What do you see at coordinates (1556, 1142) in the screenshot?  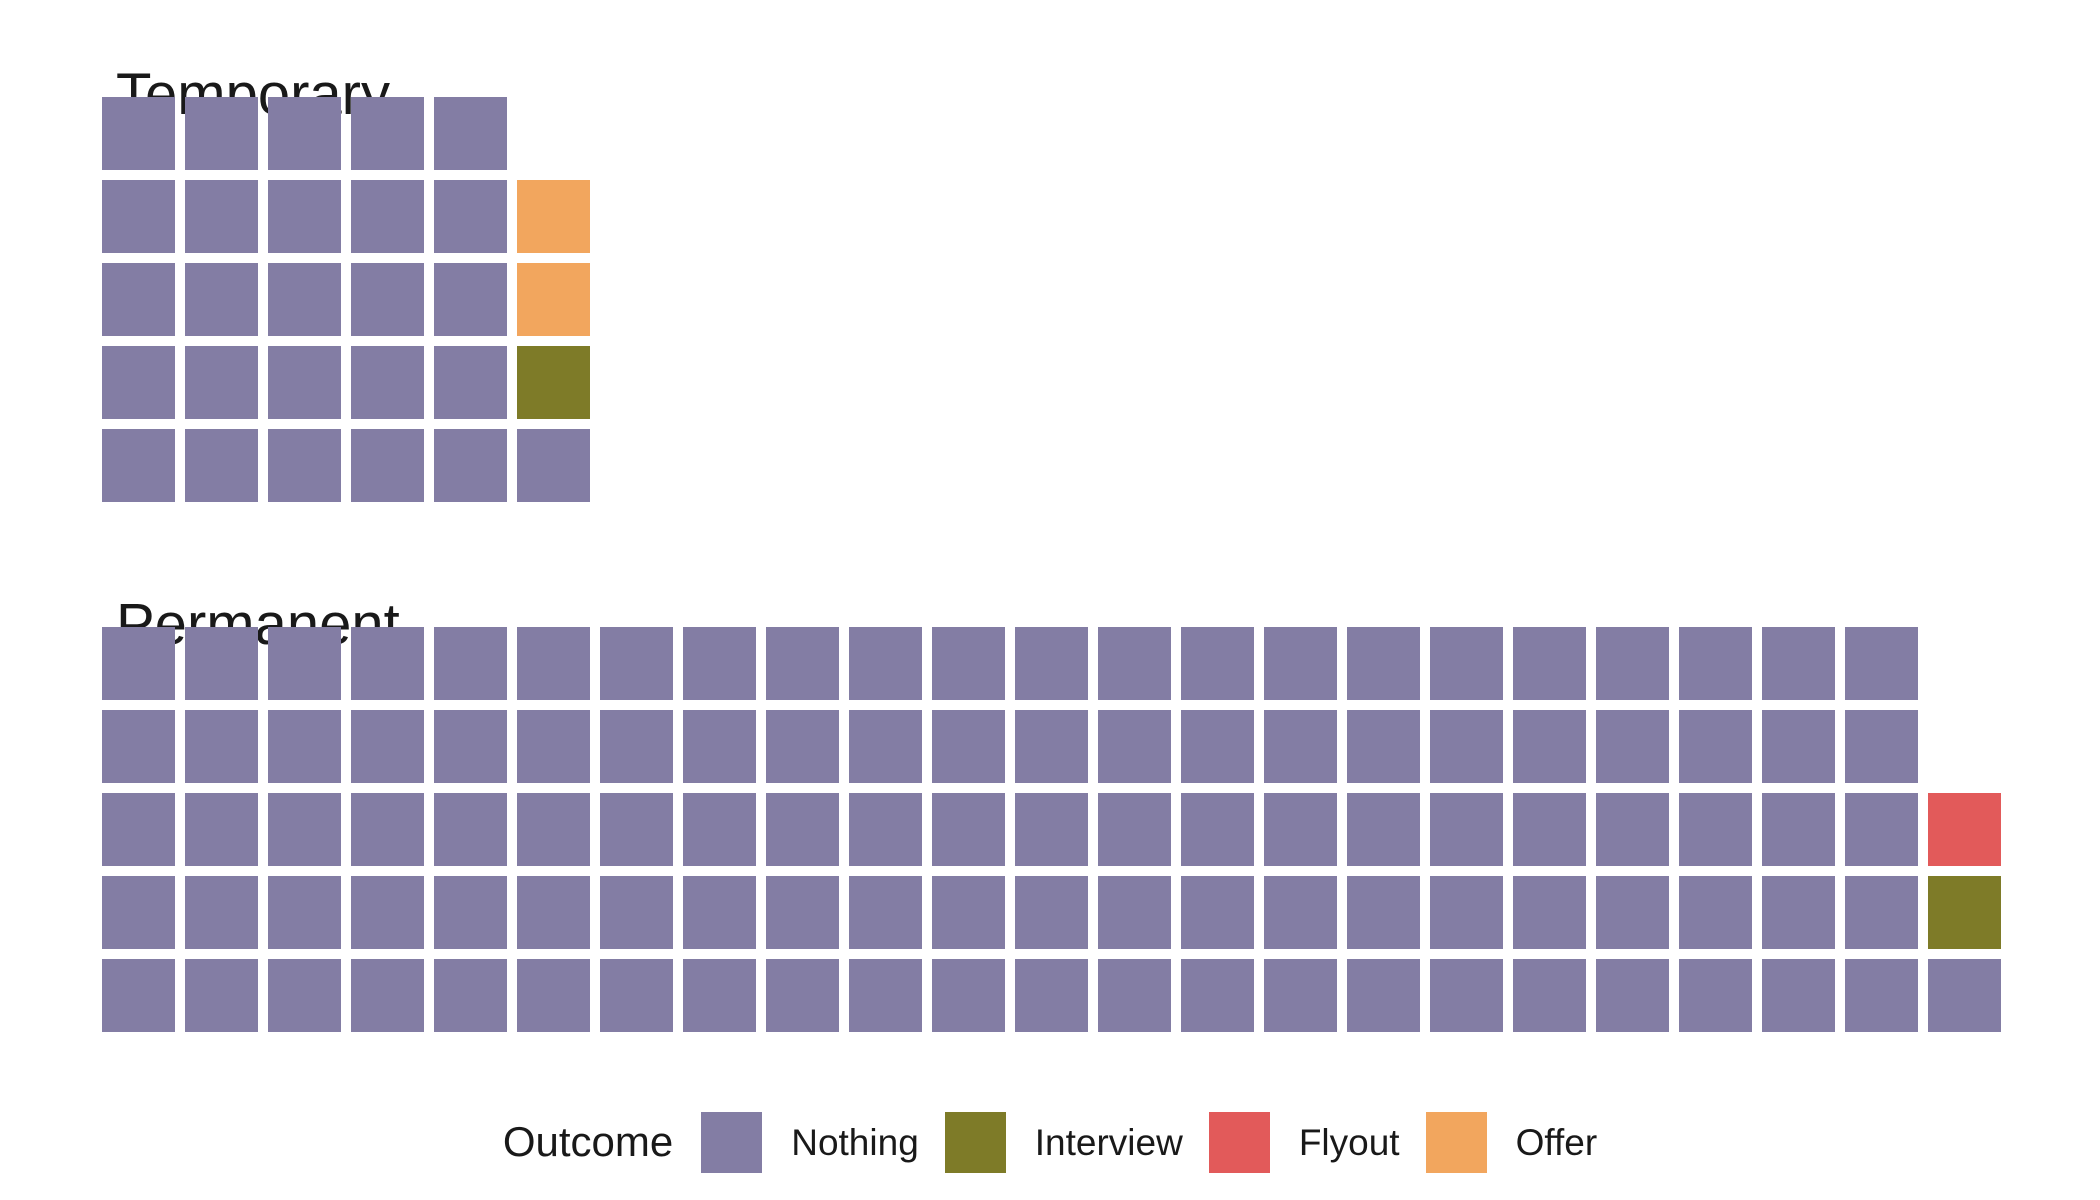 I see `legend-label-offer: Offer` at bounding box center [1556, 1142].